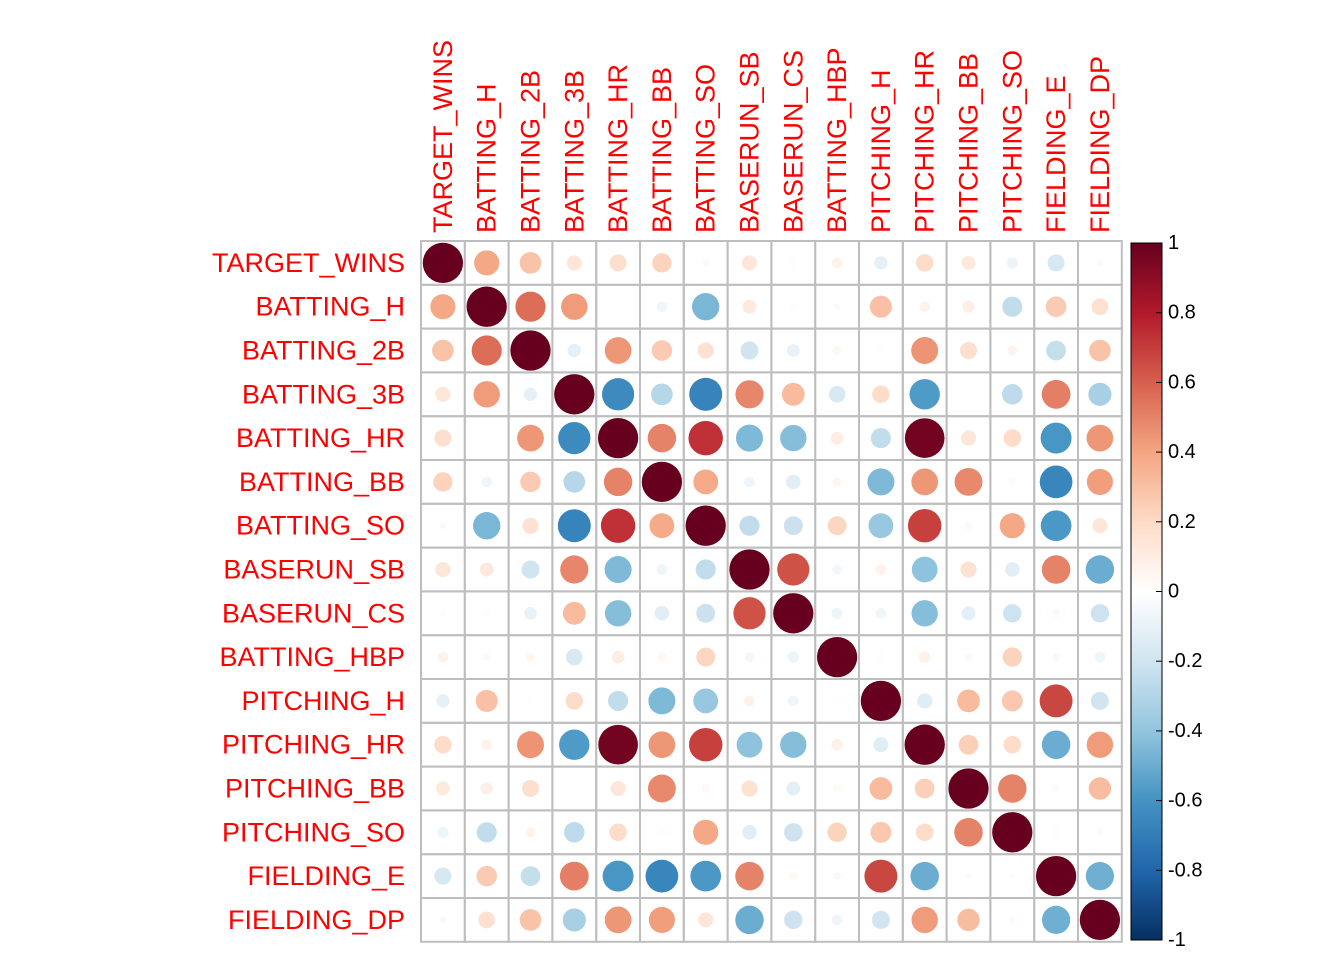  I want to click on corr-circle-batting_so-fielding_e, so click(1056, 526).